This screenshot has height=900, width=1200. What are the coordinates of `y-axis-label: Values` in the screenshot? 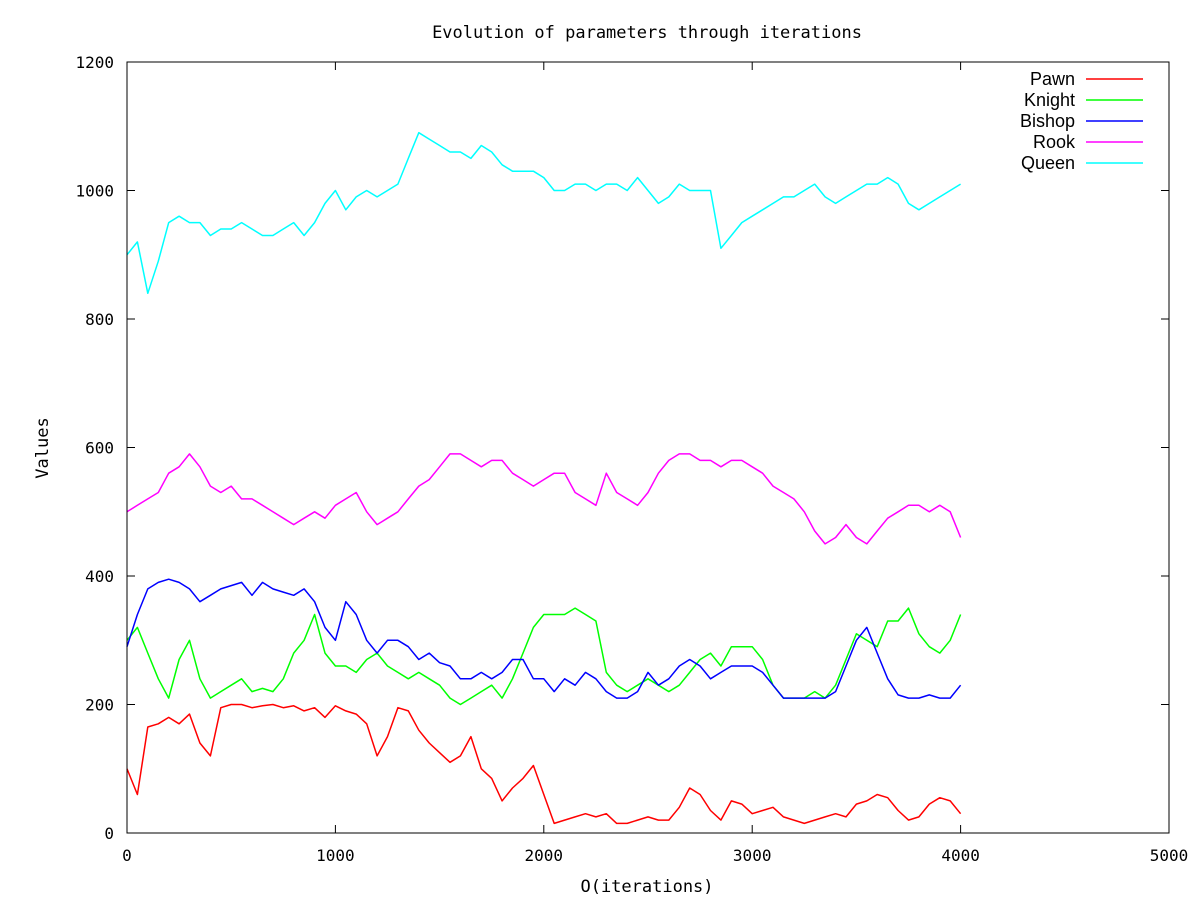 It's located at (43, 447).